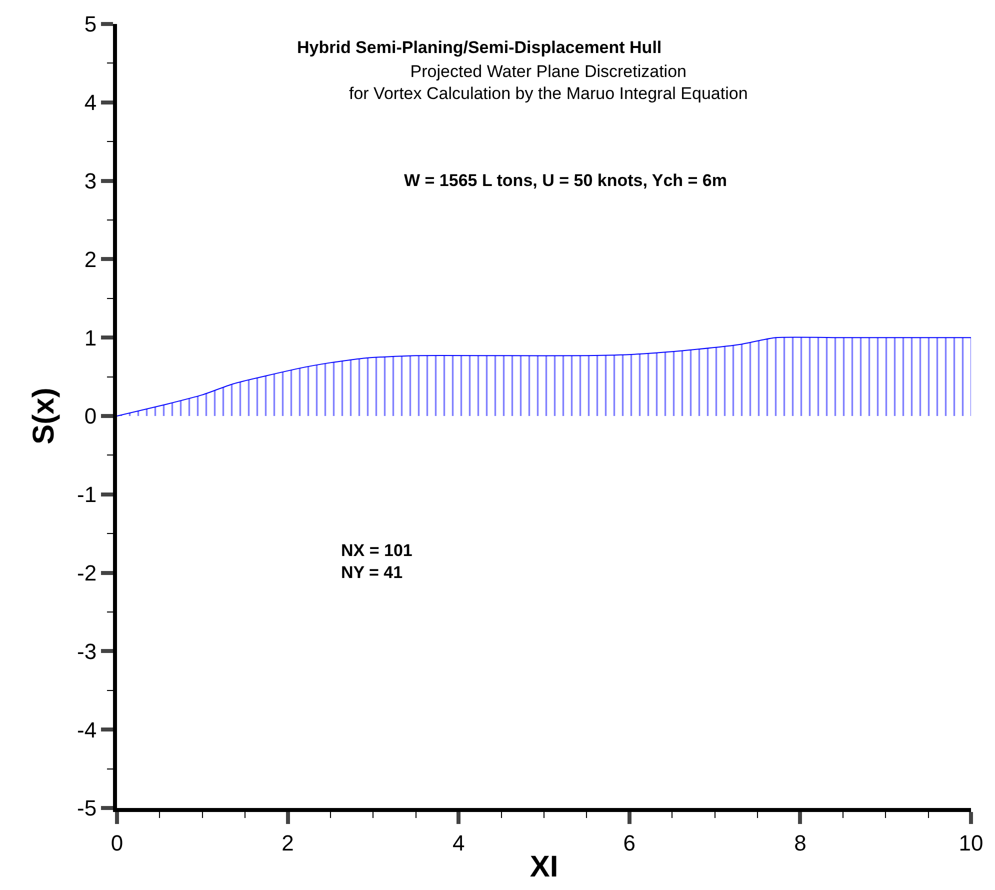 This screenshot has height=890, width=995. What do you see at coordinates (479, 47) in the screenshot?
I see `text: Hybrid Semi-Planing/Semi-Displacement Hull` at bounding box center [479, 47].